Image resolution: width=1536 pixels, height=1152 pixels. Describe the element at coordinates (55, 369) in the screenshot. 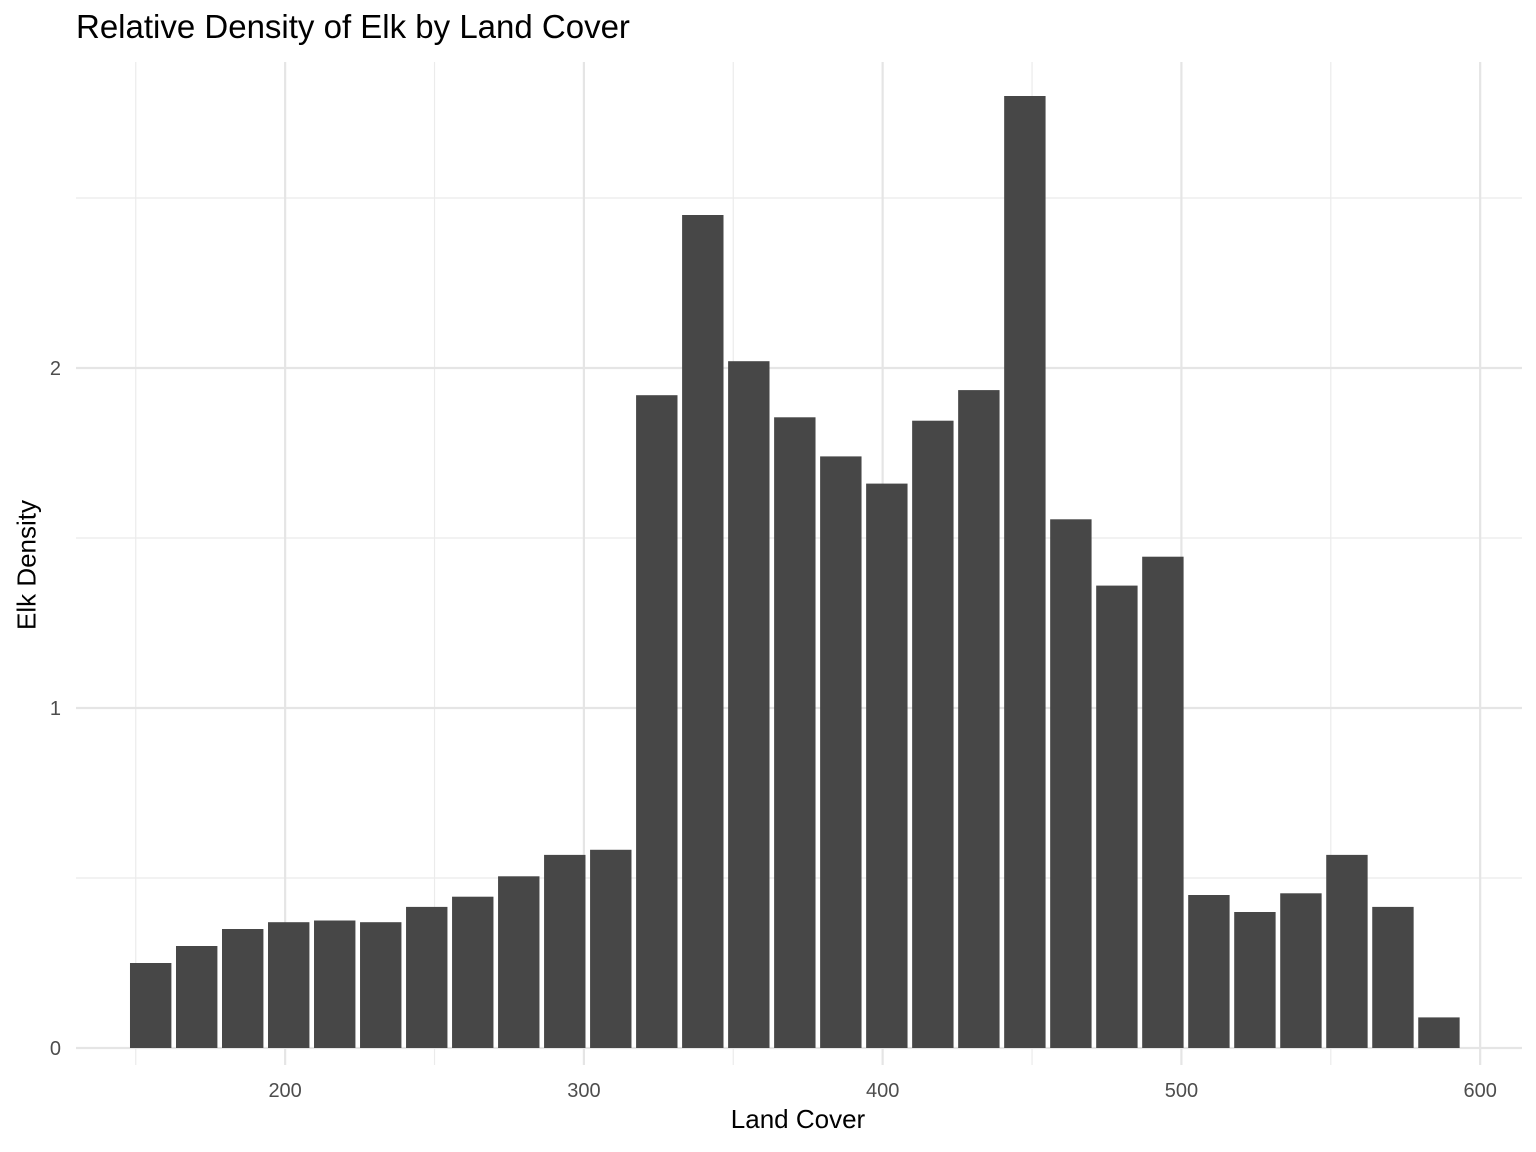

I see `y-tick-label: 2` at that location.